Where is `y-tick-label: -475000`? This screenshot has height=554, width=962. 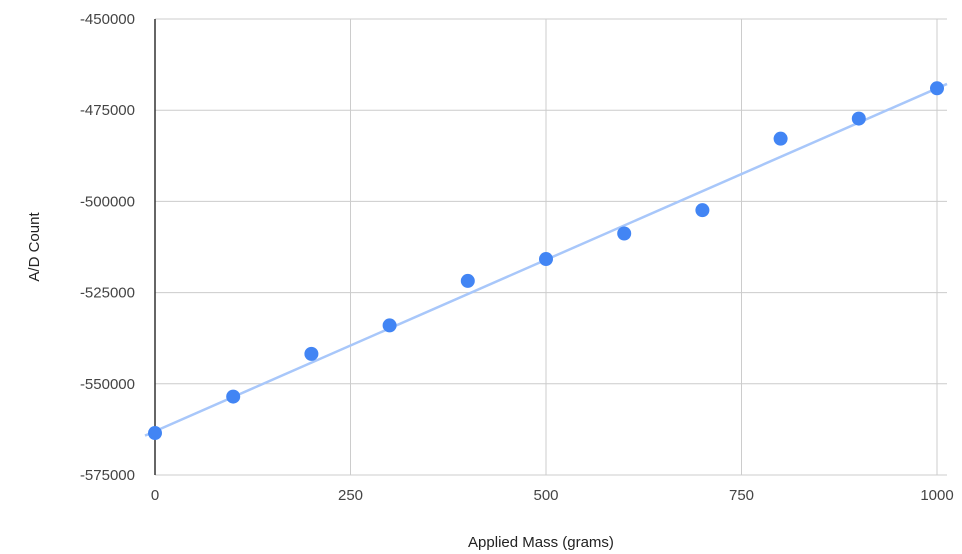
y-tick-label: -475000 is located at coordinates (107, 110).